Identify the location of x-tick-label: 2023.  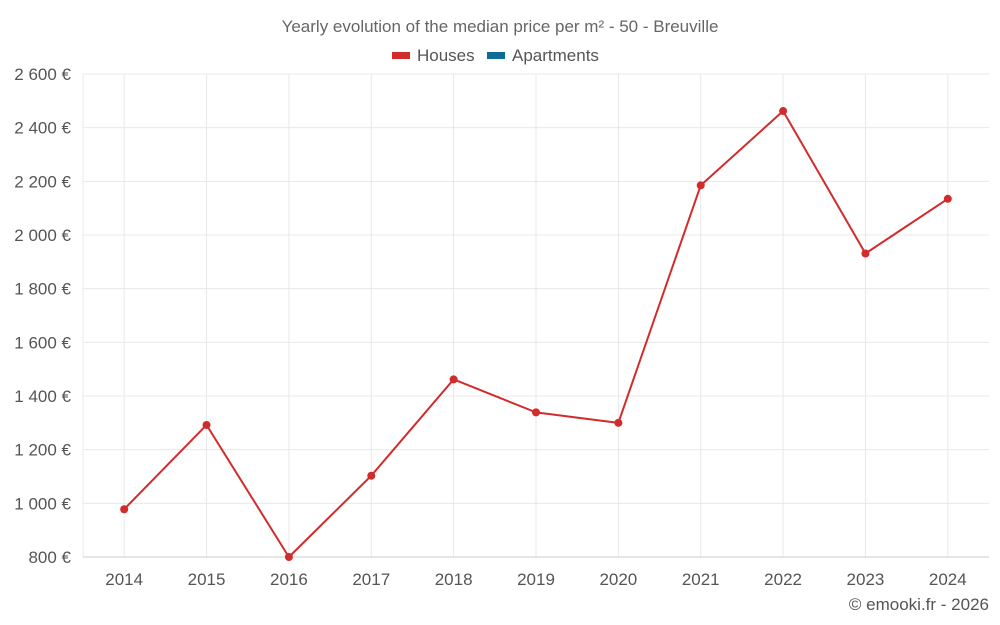
(866, 579).